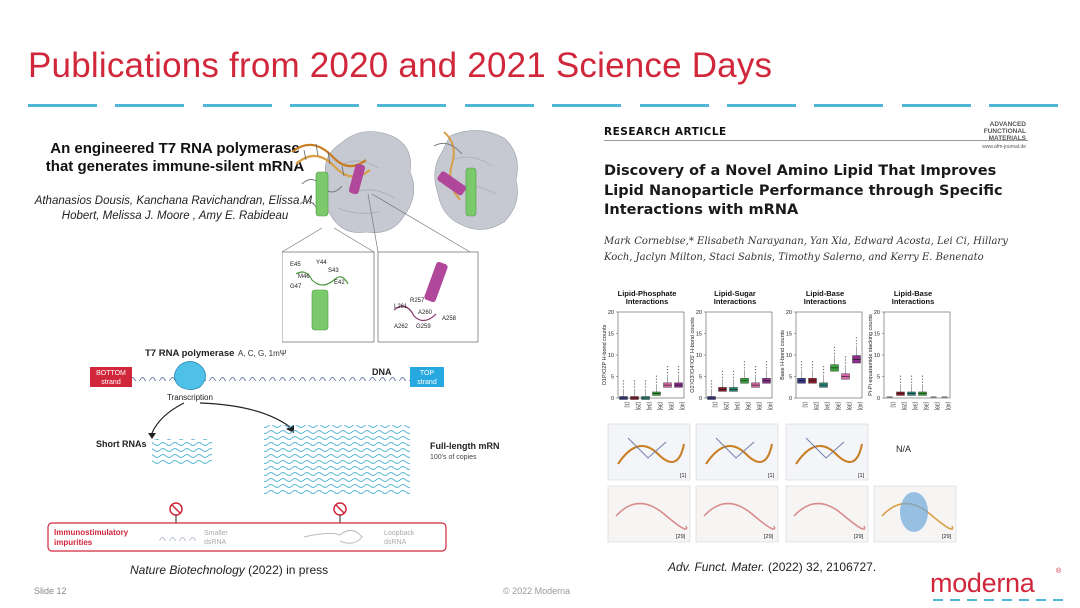 The width and height of the screenshot is (1080, 608). Describe the element at coordinates (914, 512) in the screenshot. I see `structure-blob` at that location.